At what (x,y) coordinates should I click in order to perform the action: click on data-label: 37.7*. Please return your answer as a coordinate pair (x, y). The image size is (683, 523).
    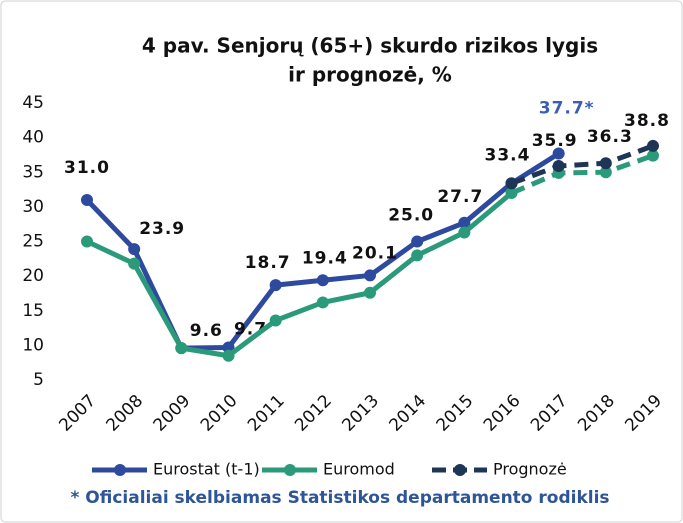
    Looking at the image, I should click on (567, 109).